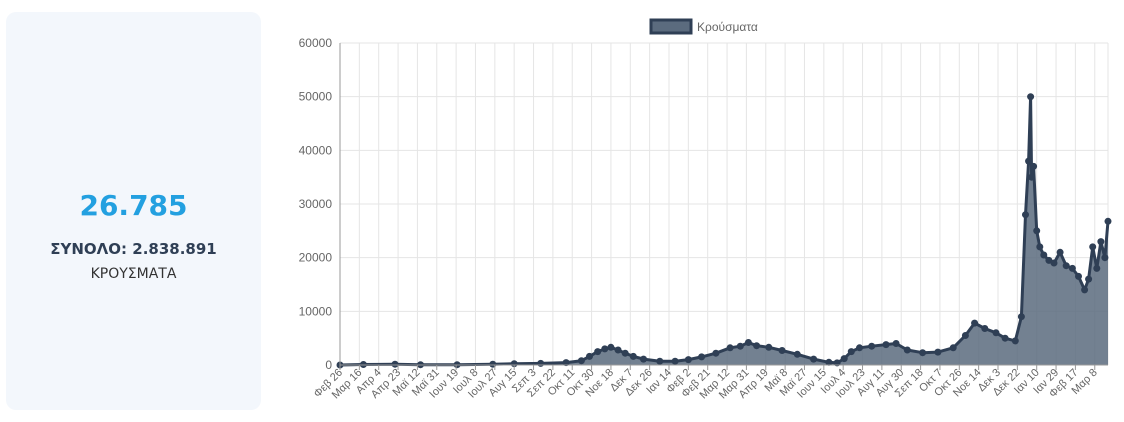 This screenshot has width=1124, height=422. I want to click on y-tick-label: 50000, so click(316, 97).